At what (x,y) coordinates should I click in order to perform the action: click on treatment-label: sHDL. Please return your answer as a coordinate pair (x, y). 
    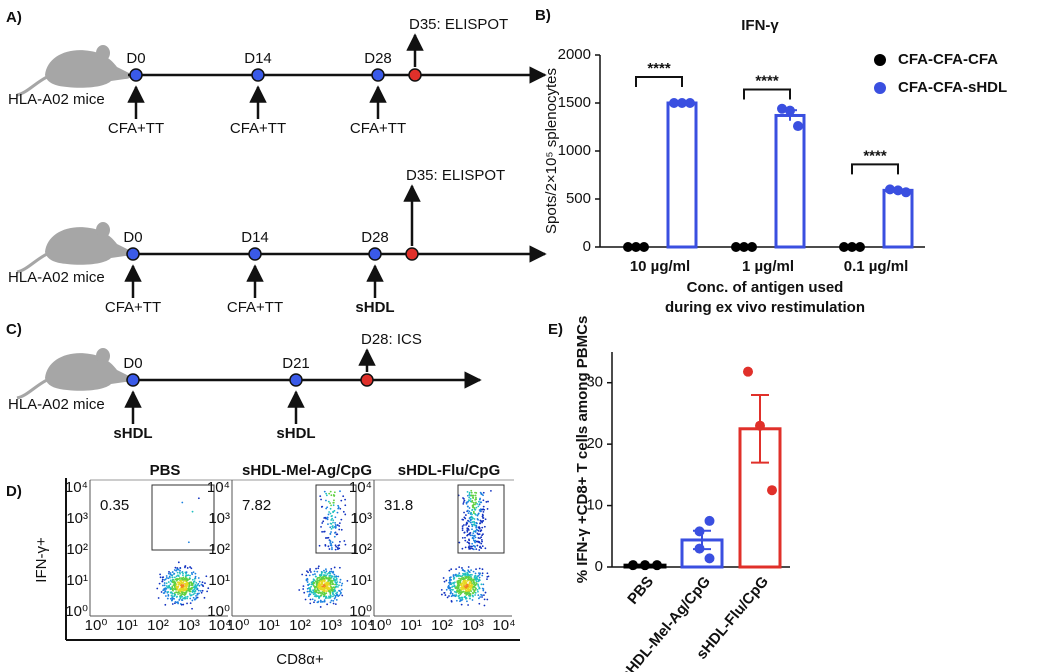
    Looking at the image, I should click on (295, 433).